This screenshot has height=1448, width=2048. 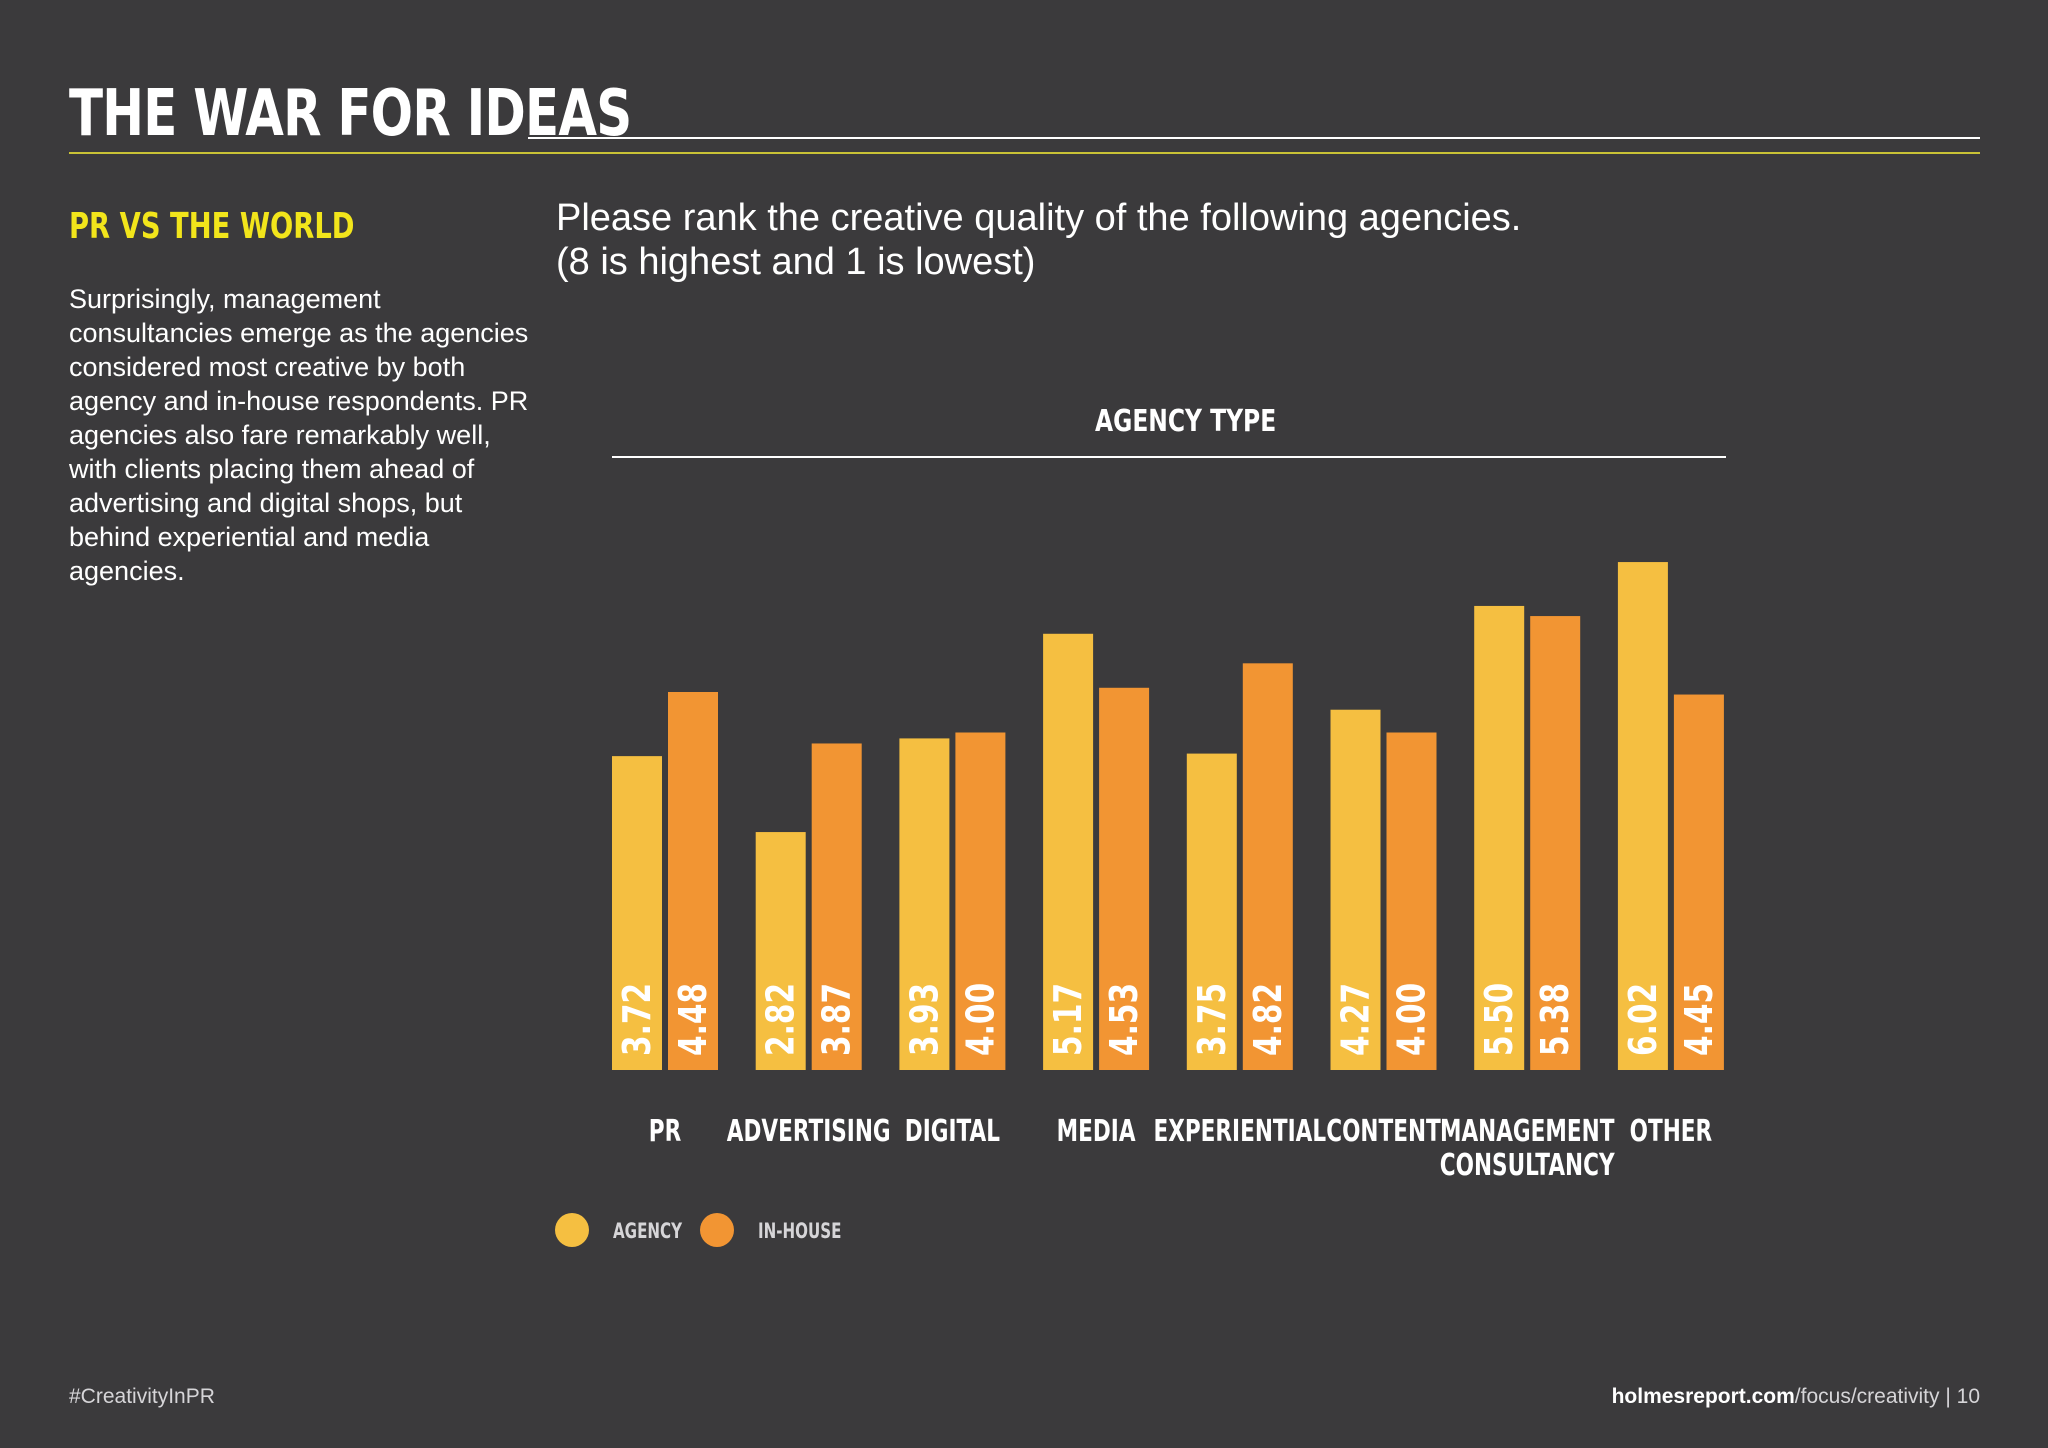 I want to click on question-line-2: (8 is highest and 1 is lowest), so click(x=796, y=262).